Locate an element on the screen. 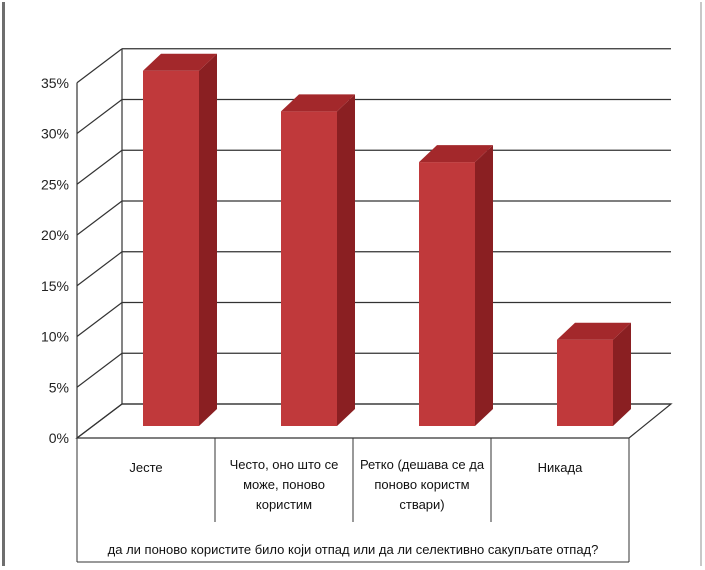 The height and width of the screenshot is (570, 705). category-label: користим is located at coordinates (284, 504).